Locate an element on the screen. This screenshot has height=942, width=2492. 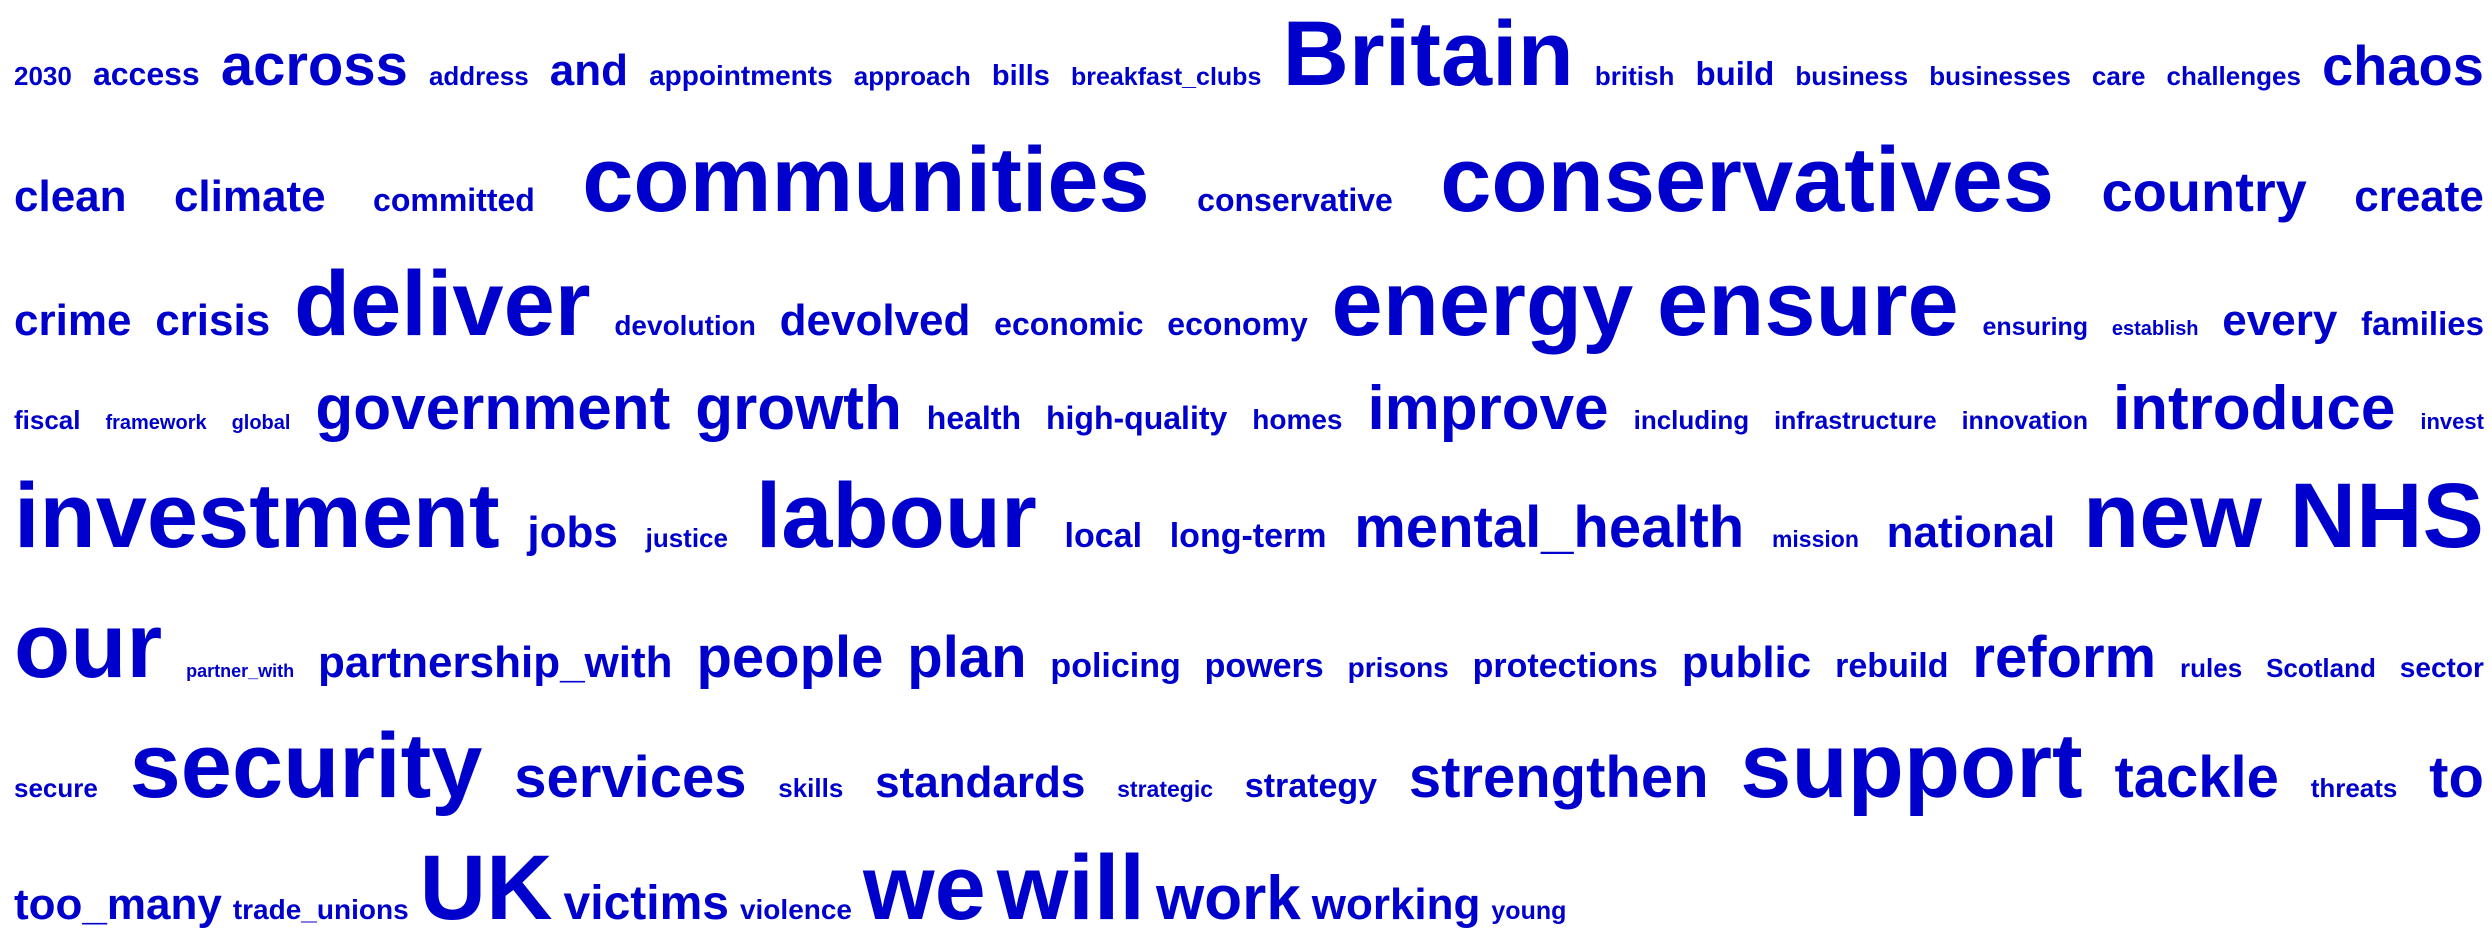
cloud-word: framework is located at coordinates (156, 423).